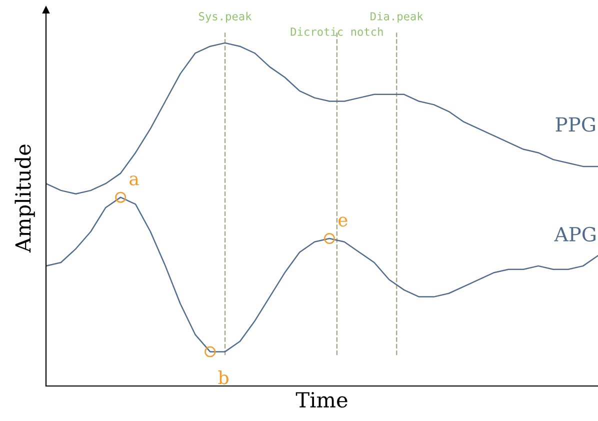 The width and height of the screenshot is (598, 421). I want to click on annotation: b, so click(223, 377).